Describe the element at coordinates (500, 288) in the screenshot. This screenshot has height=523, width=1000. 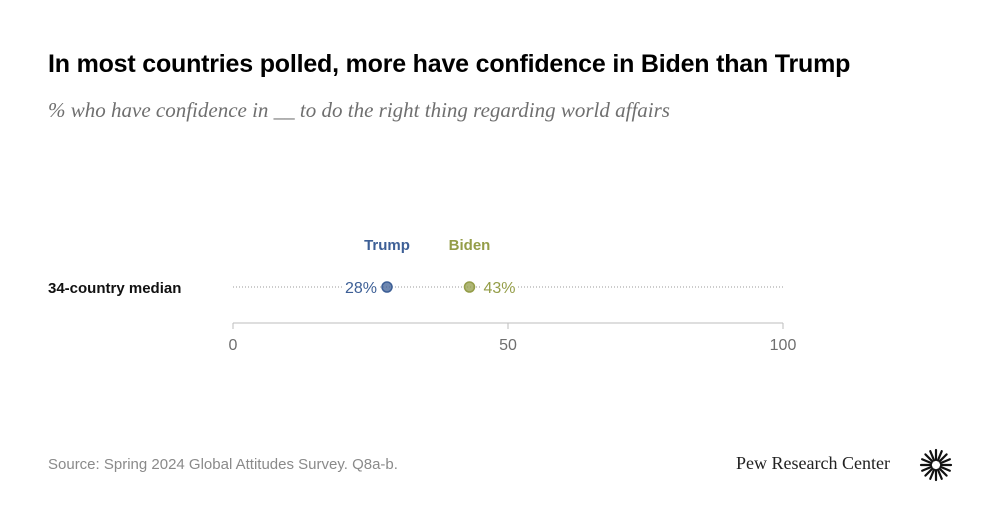
I see `data-label-biden: 43%` at that location.